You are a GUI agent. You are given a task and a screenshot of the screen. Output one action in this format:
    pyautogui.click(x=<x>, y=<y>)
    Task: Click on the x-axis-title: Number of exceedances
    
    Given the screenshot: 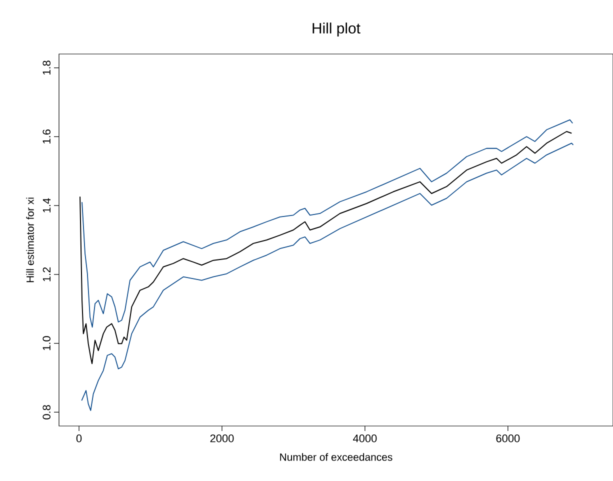 What is the action you would take?
    pyautogui.click(x=336, y=457)
    